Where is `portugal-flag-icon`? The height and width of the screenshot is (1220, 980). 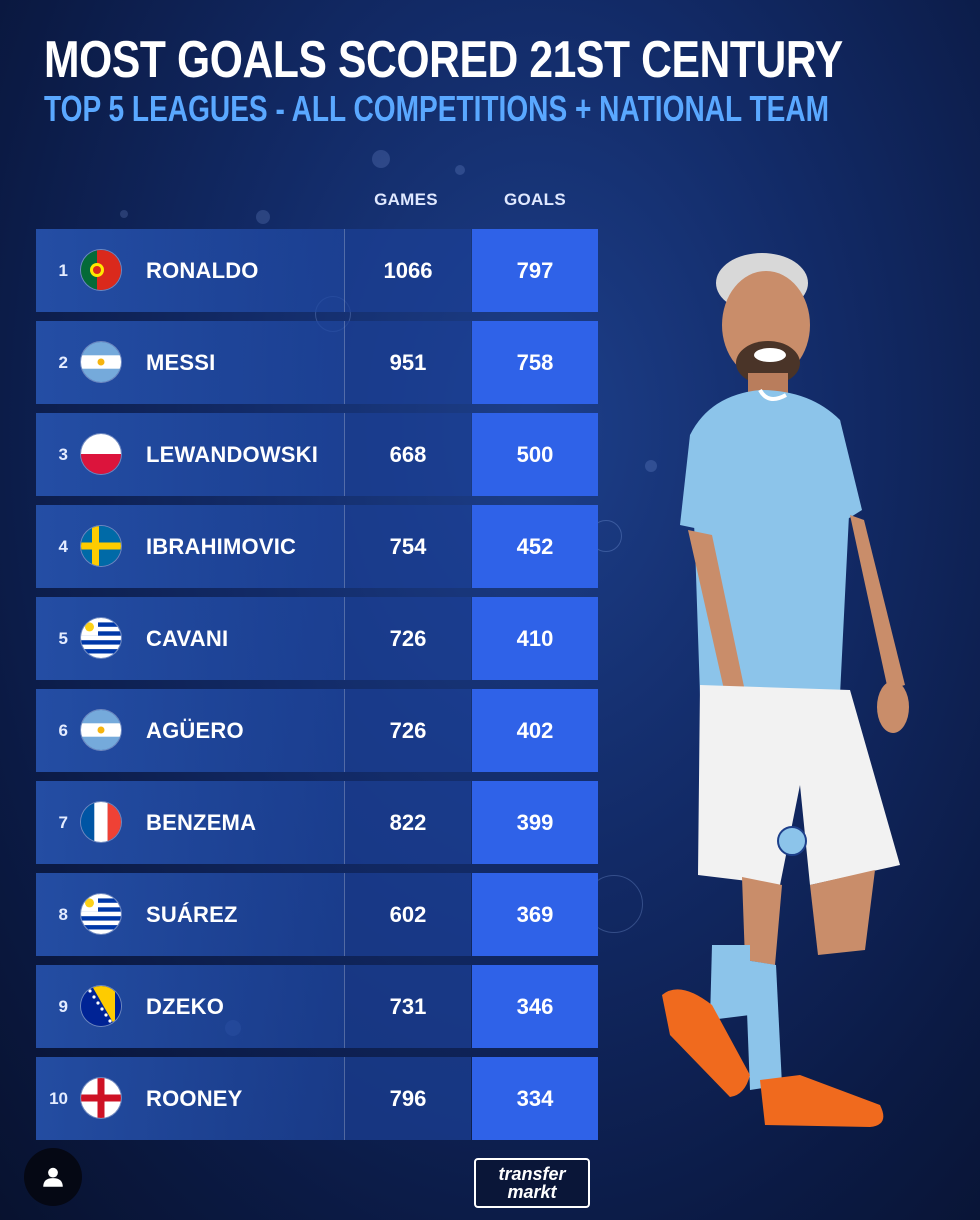 portugal-flag-icon is located at coordinates (101, 270).